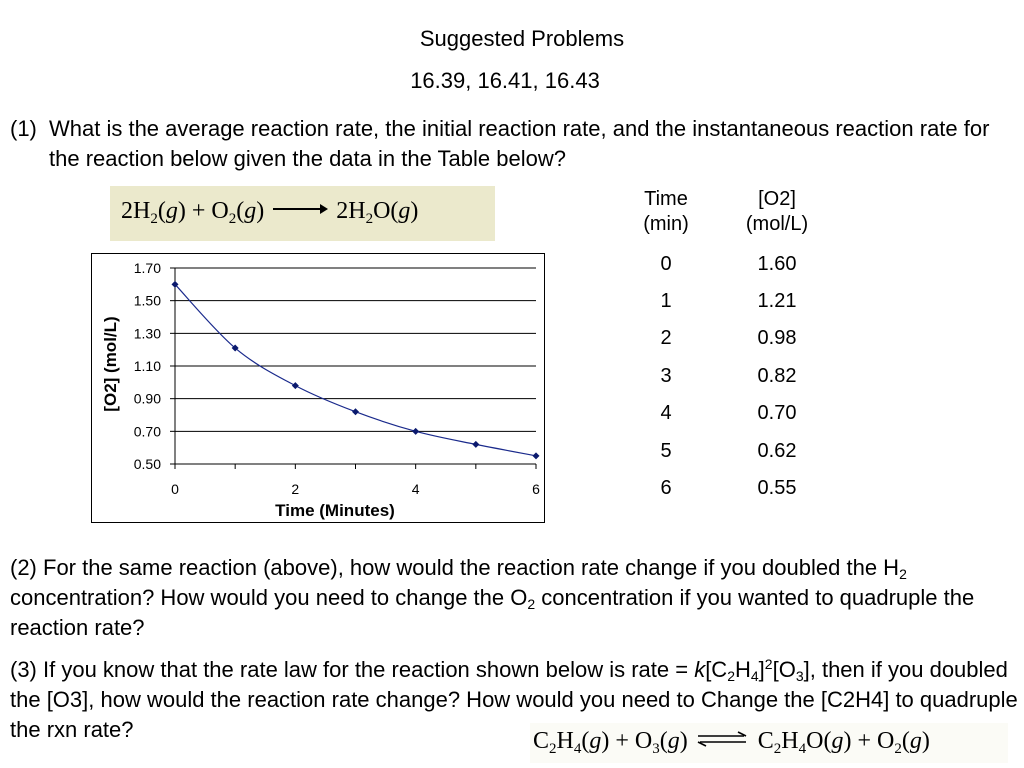 This screenshot has height=768, width=1024. I want to click on time-cell: 2, so click(666, 338).